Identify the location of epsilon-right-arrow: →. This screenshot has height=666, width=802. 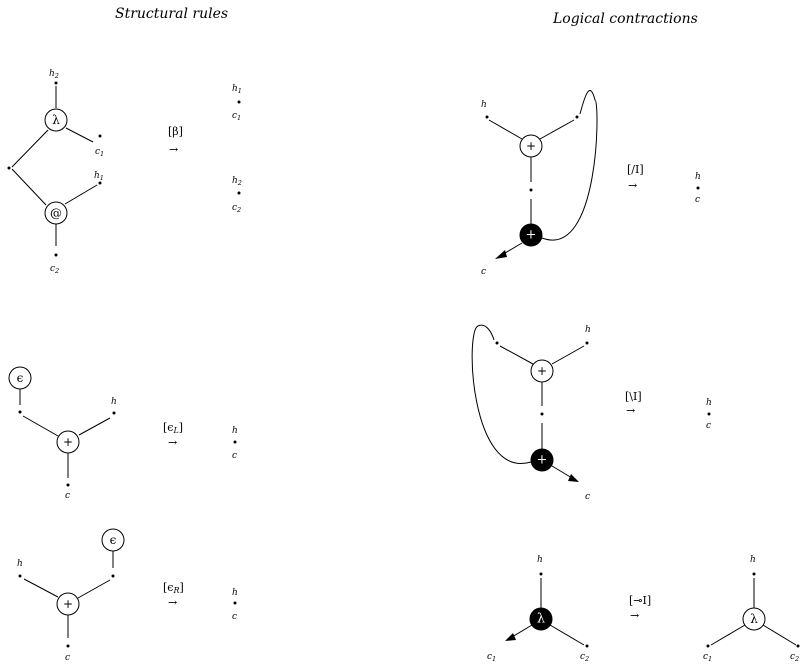
(172, 602).